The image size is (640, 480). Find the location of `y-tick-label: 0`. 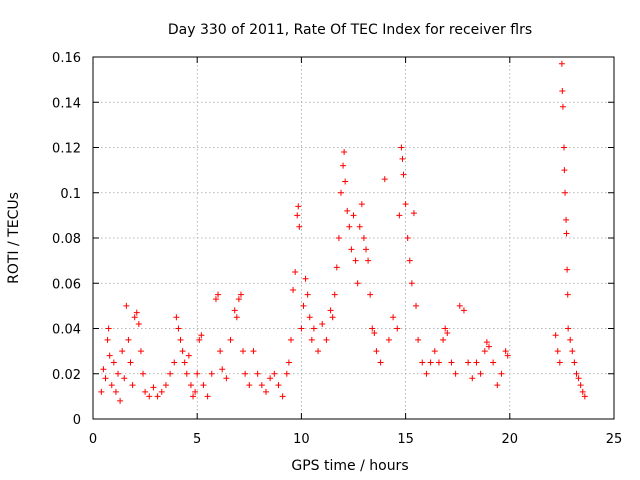

y-tick-label: 0 is located at coordinates (77, 420).